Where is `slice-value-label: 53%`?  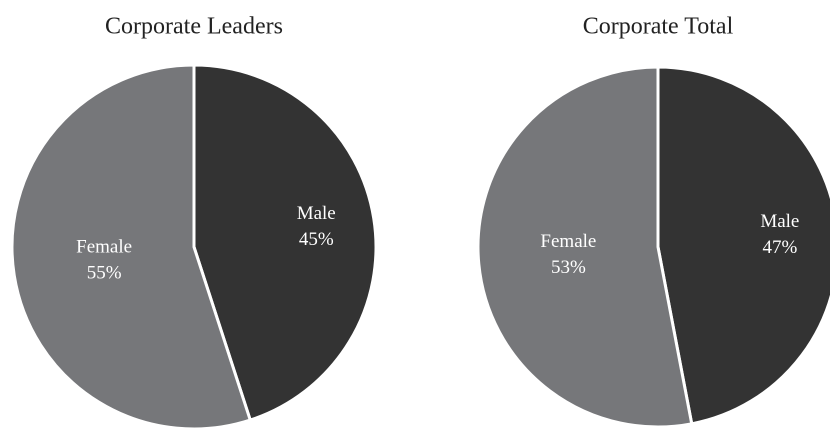
slice-value-label: 53% is located at coordinates (568, 267).